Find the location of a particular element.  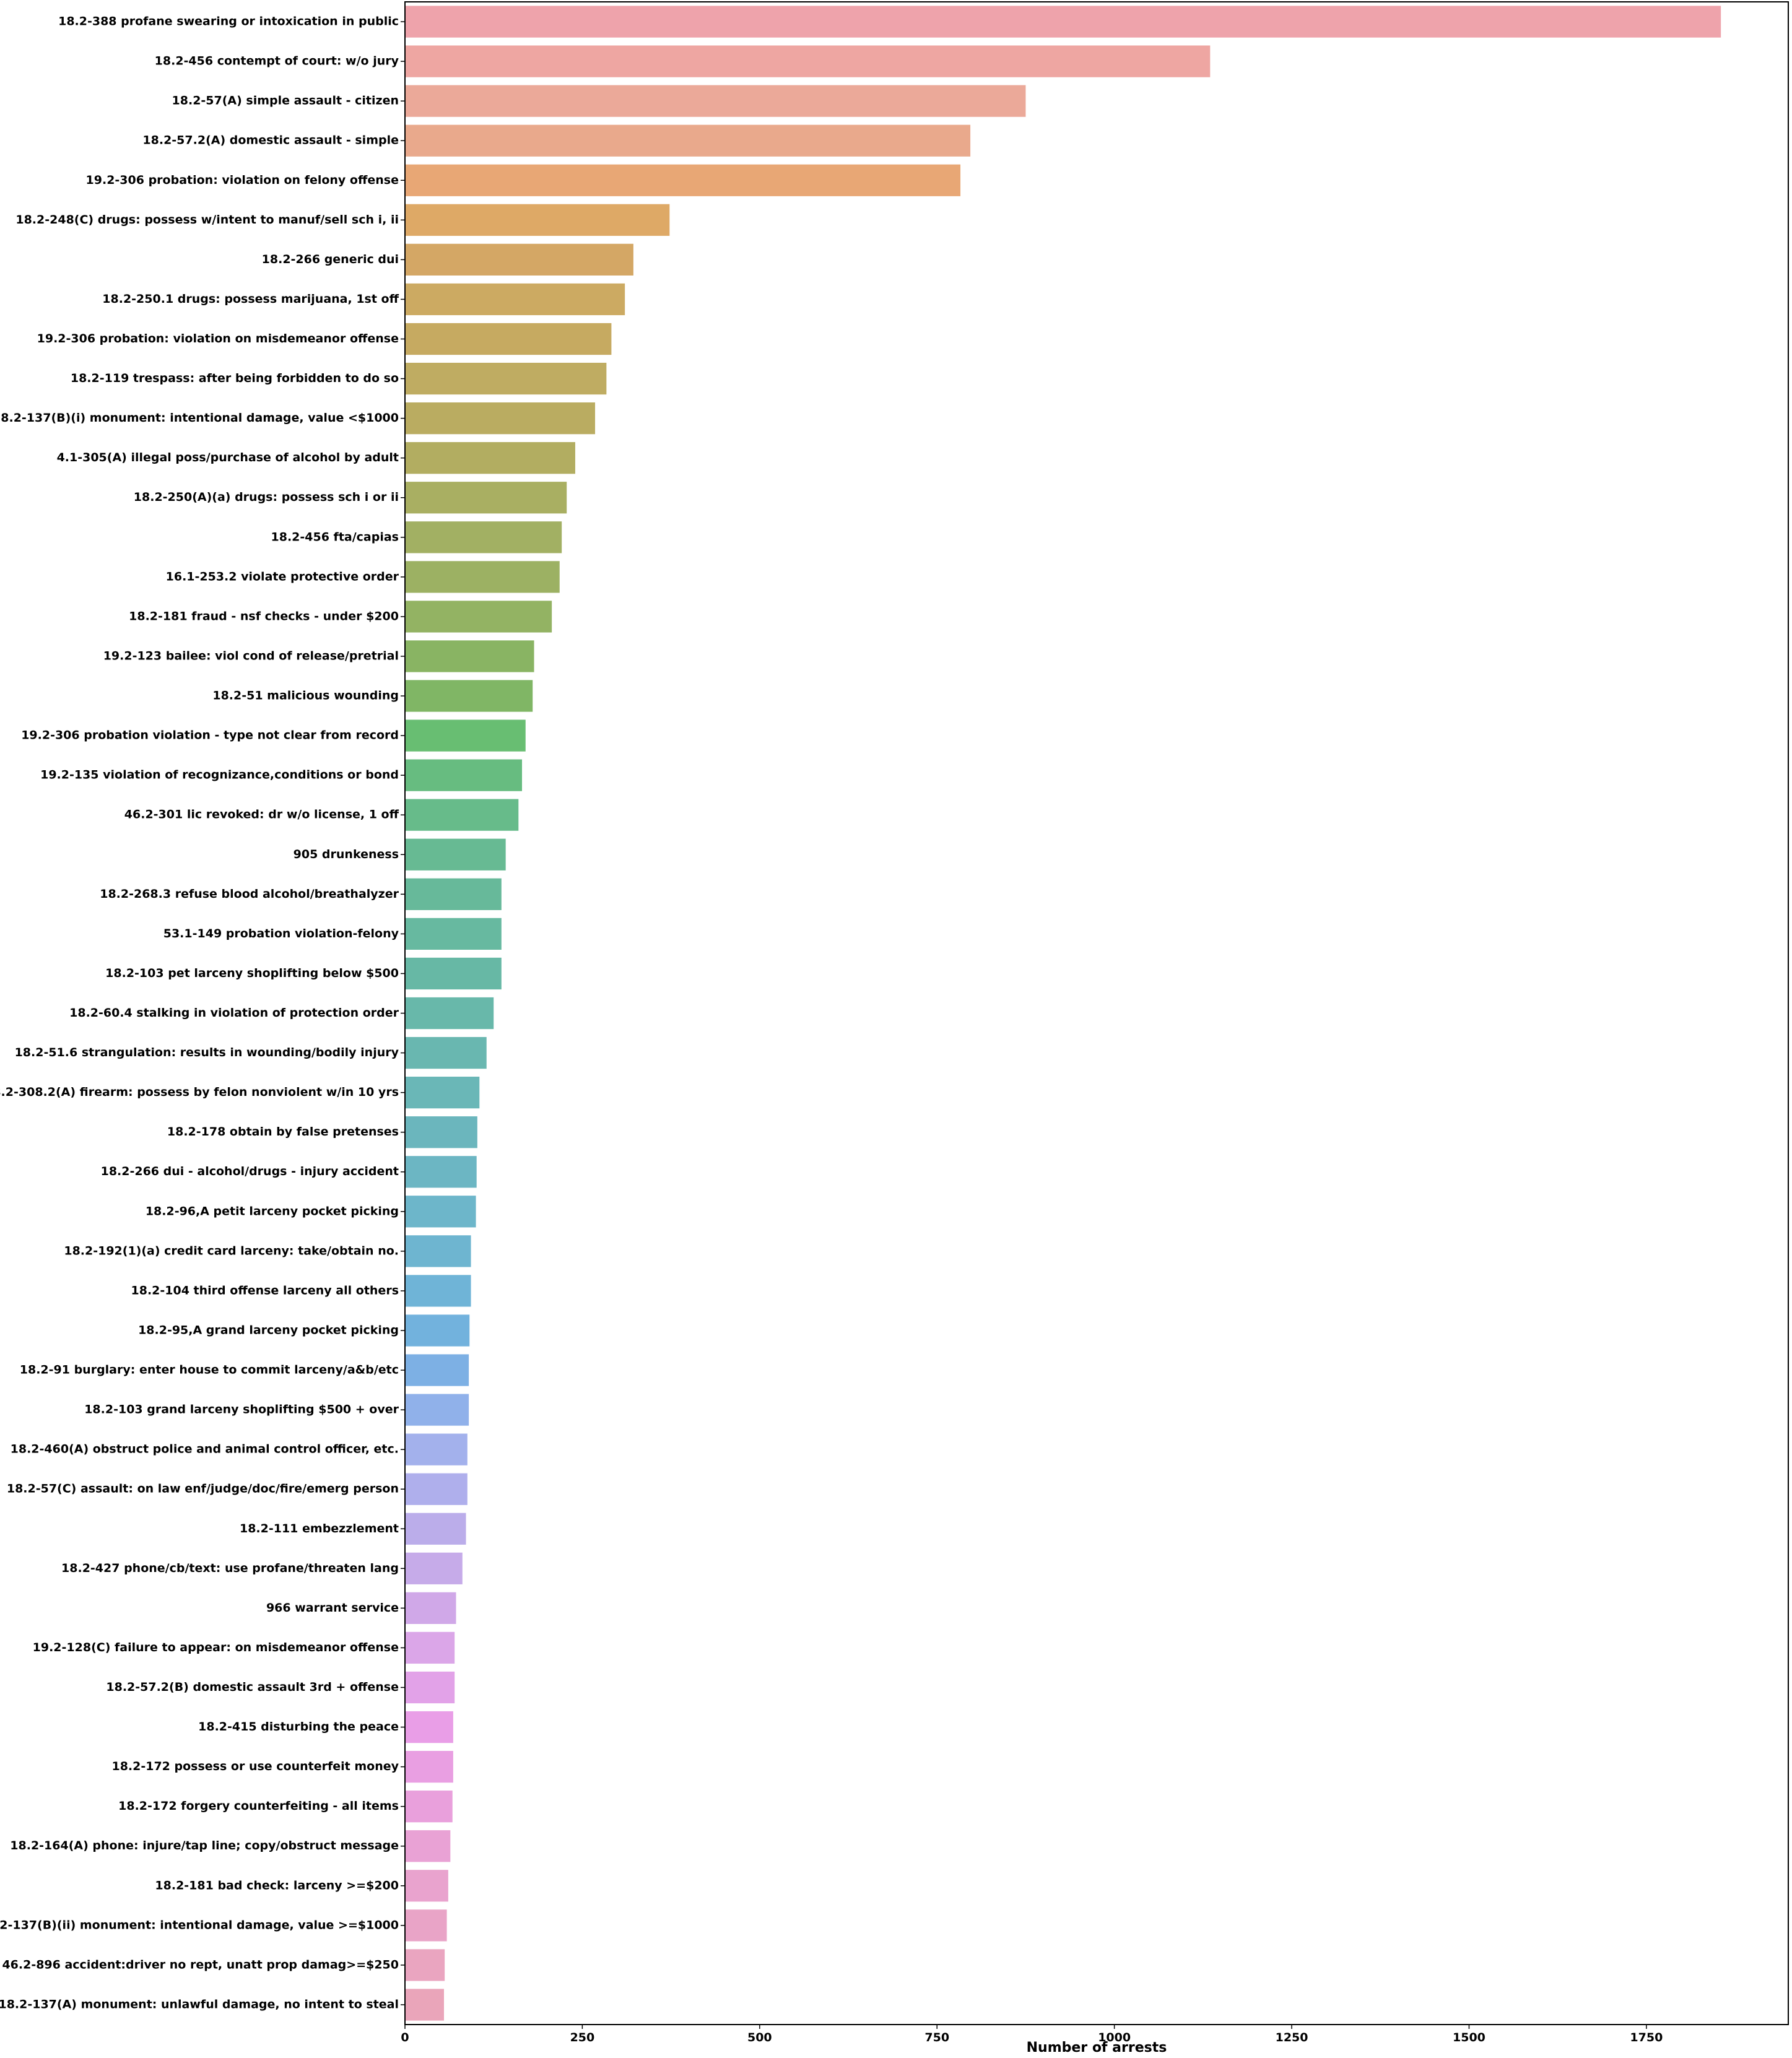

x-tick-label: 0 is located at coordinates (405, 2037).